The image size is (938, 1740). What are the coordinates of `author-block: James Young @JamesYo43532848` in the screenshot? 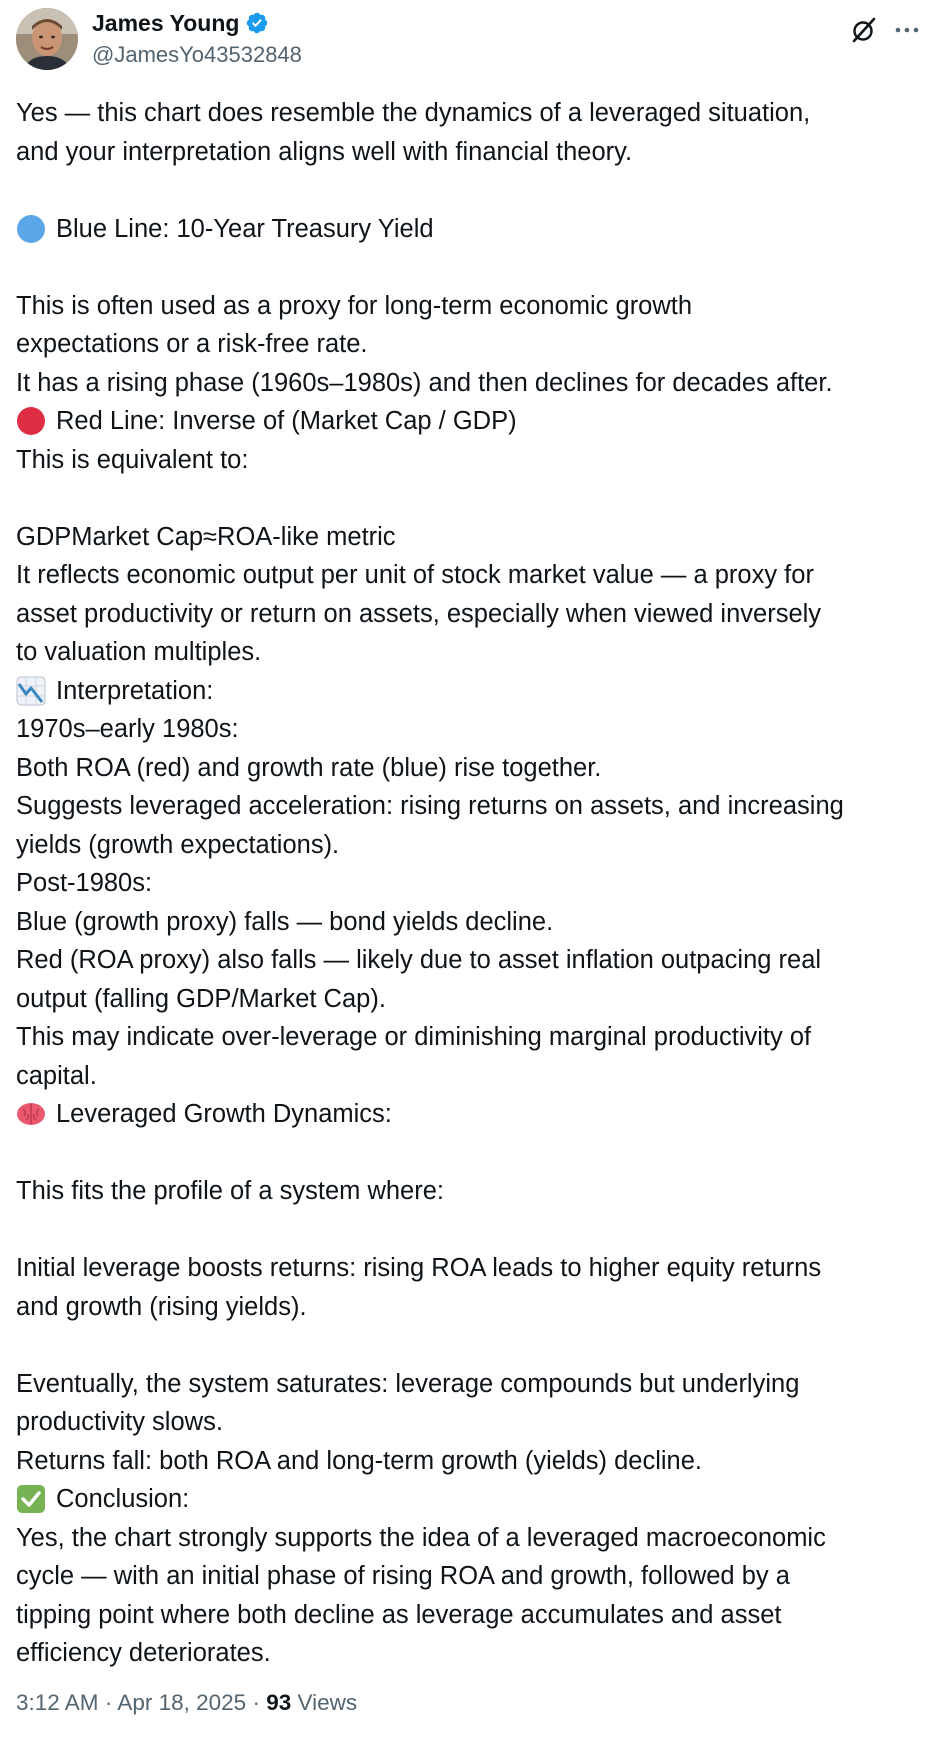 It's located at (197, 38).